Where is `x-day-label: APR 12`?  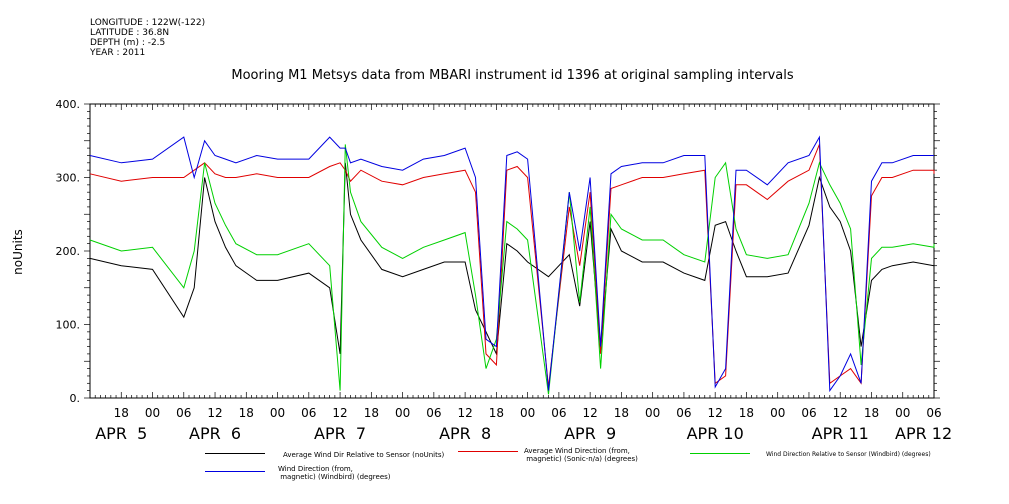
x-day-label: APR 12 is located at coordinates (923, 433).